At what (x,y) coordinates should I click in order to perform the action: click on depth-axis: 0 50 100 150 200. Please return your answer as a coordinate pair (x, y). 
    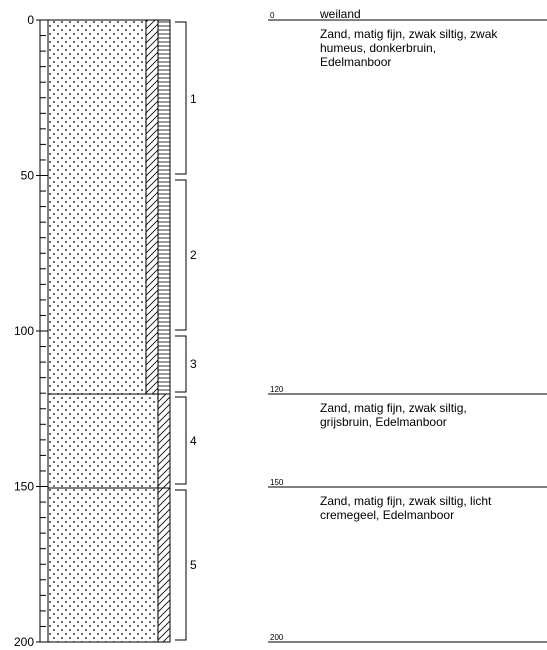
    Looking at the image, I should click on (31, 331).